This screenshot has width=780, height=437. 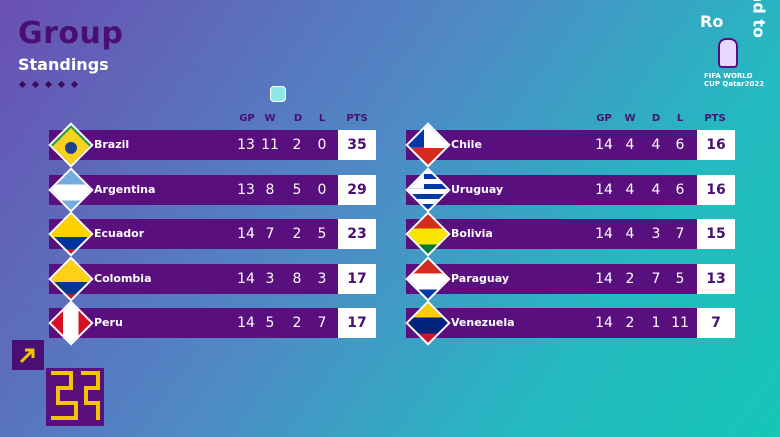 I want to click on stat-pts: 23, so click(x=357, y=234).